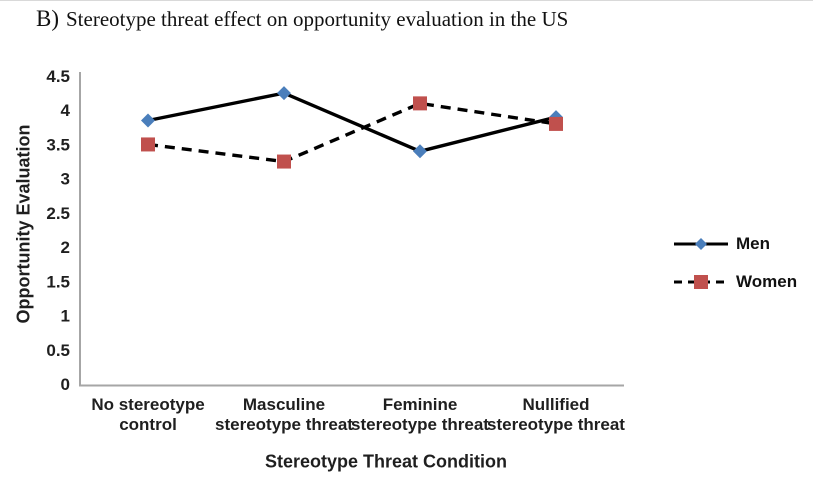 Image resolution: width=813 pixels, height=479 pixels. What do you see at coordinates (65, 316) in the screenshot?
I see `y-tick-label: 1` at bounding box center [65, 316].